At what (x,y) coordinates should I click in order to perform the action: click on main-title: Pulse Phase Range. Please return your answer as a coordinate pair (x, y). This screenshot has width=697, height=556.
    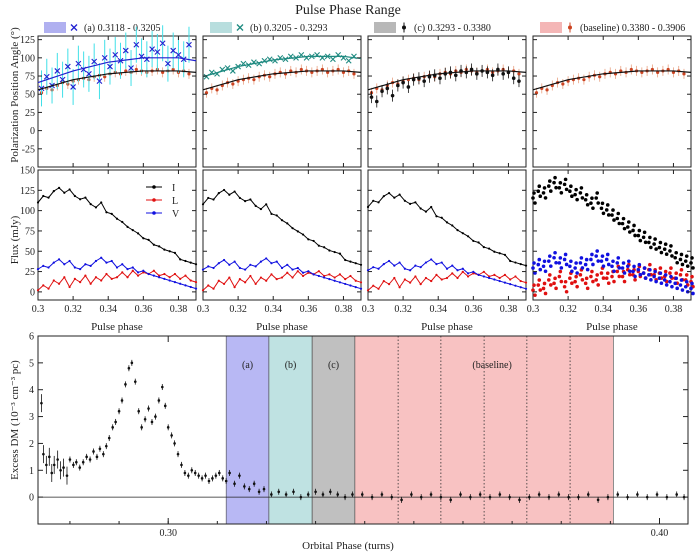
    Looking at the image, I should click on (348, 10).